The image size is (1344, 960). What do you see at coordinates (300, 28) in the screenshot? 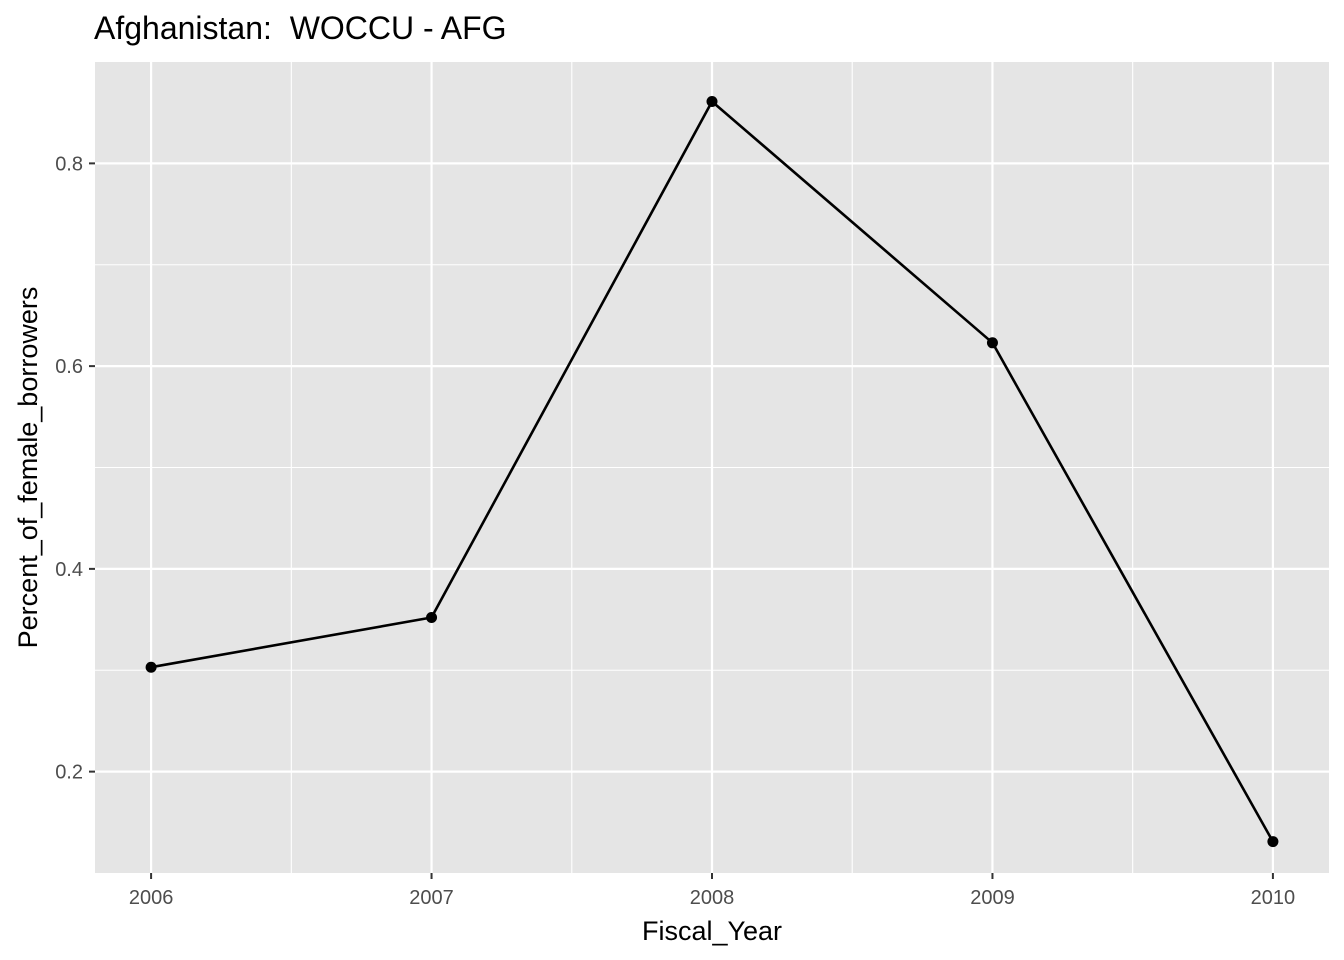
I see `chart-title: Afghanistan: WOCCU - AFG` at bounding box center [300, 28].